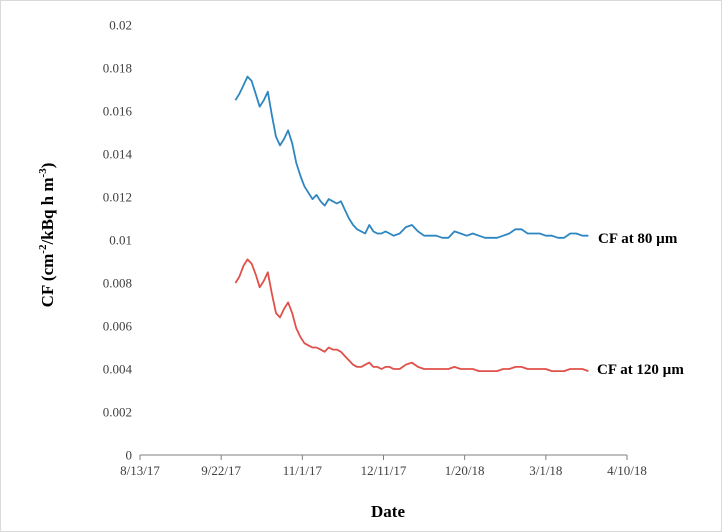 This screenshot has height=532, width=722. What do you see at coordinates (640, 370) in the screenshot?
I see `series-label-120: CF at 120 µm` at bounding box center [640, 370].